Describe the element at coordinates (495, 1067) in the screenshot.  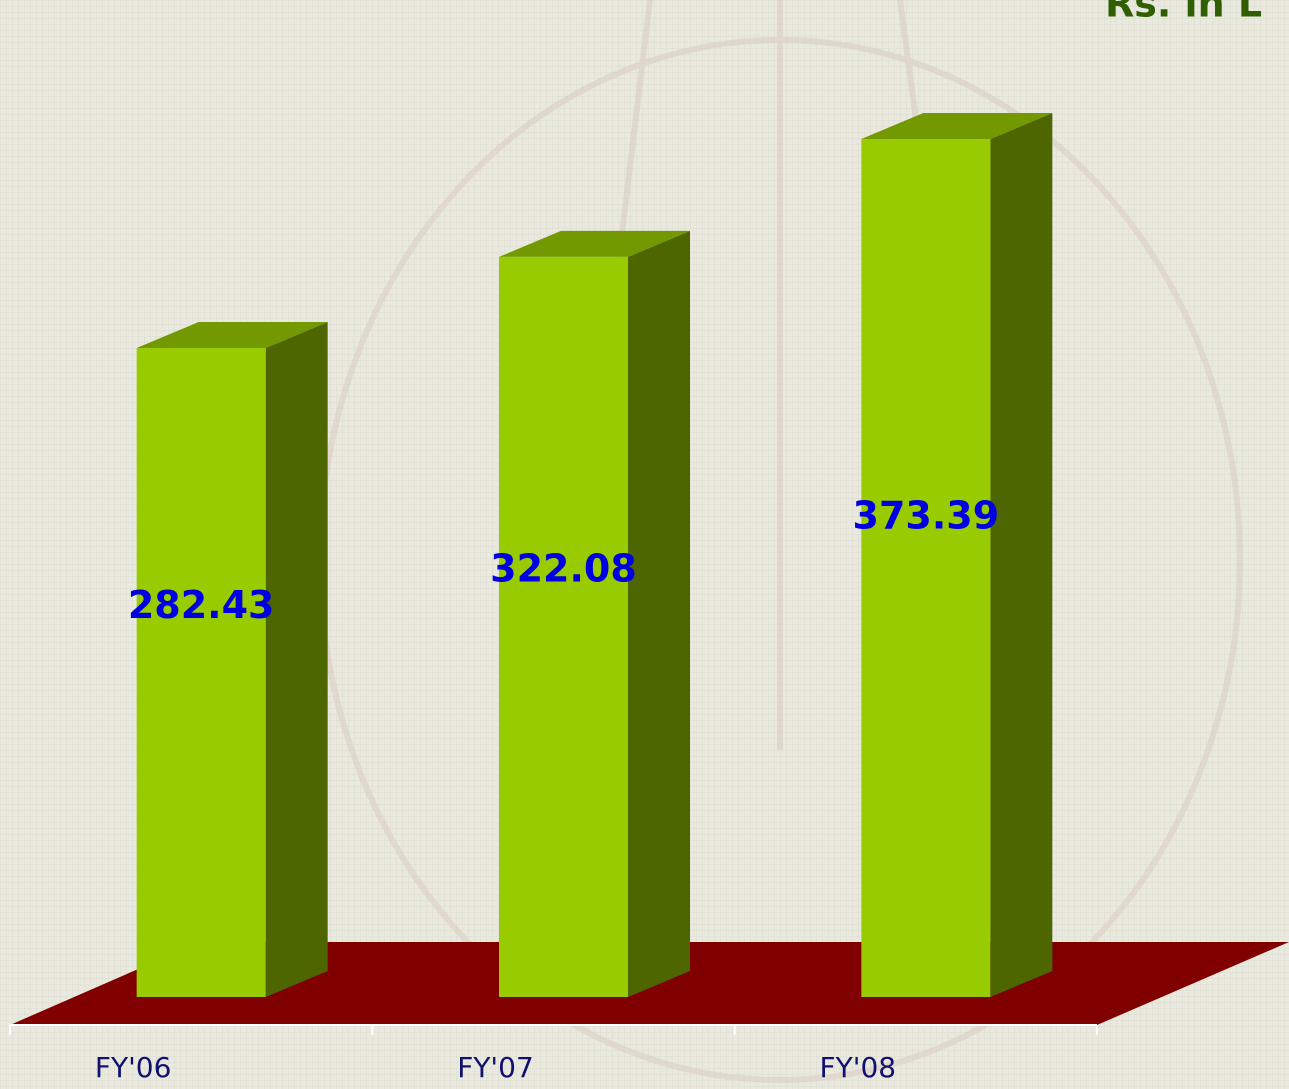
I see `x-tick-label: FY'07` at that location.